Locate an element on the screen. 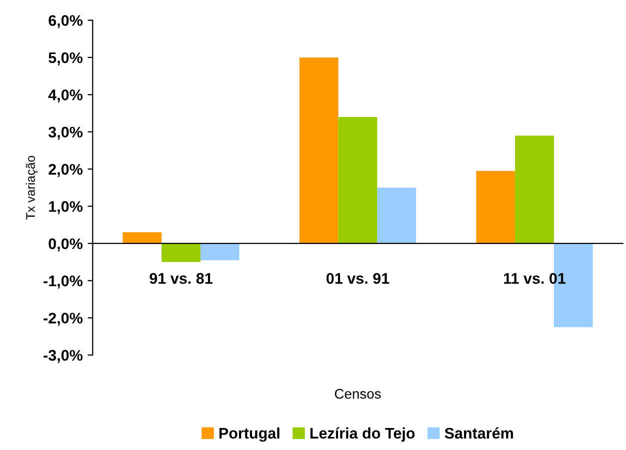 This screenshot has width=626, height=450. y-tick-label: 1,0% is located at coordinates (66, 207).